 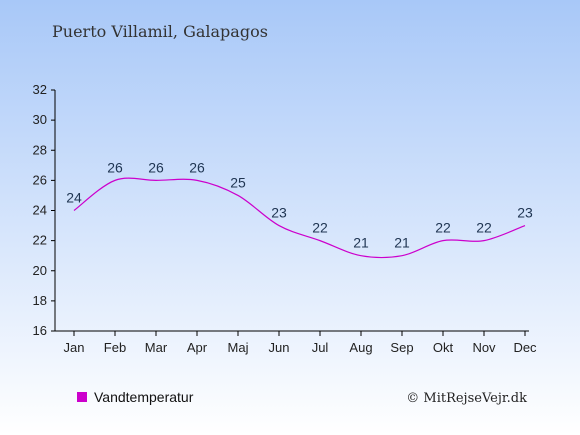 I want to click on x-tick-label: Jul, so click(x=320, y=347).